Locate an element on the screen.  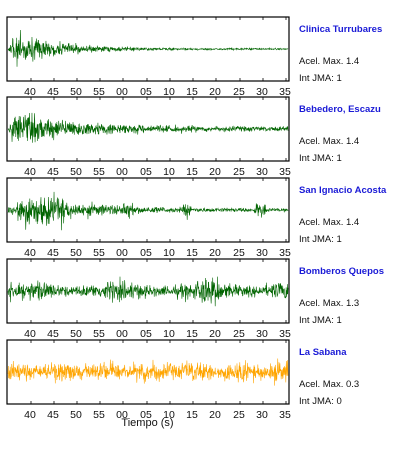
tick-label-3-7: 15 is located at coordinates (192, 334).